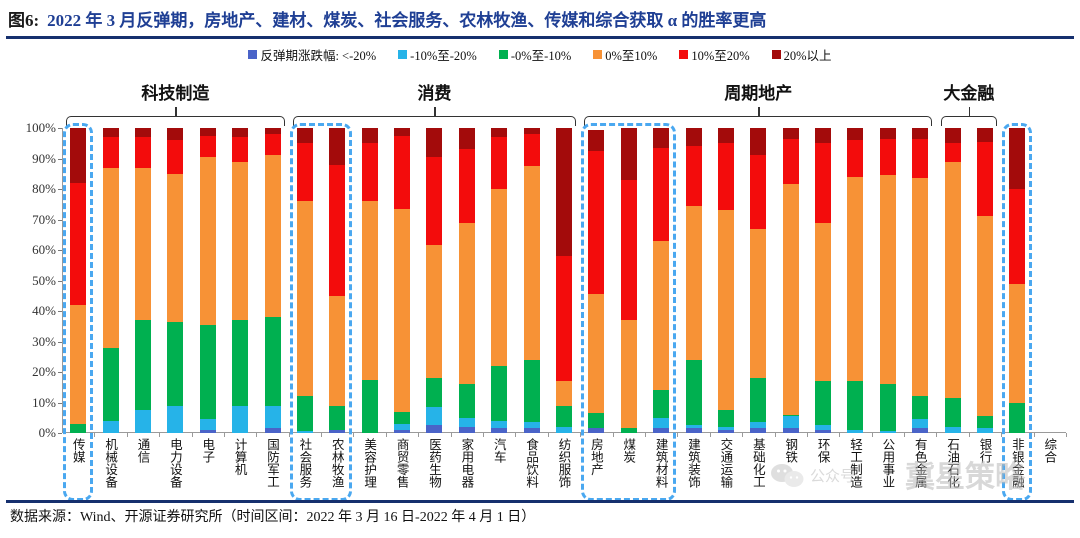  What do you see at coordinates (44, 280) in the screenshot?
I see `y-axis-tick-label: 50%` at bounding box center [44, 280].